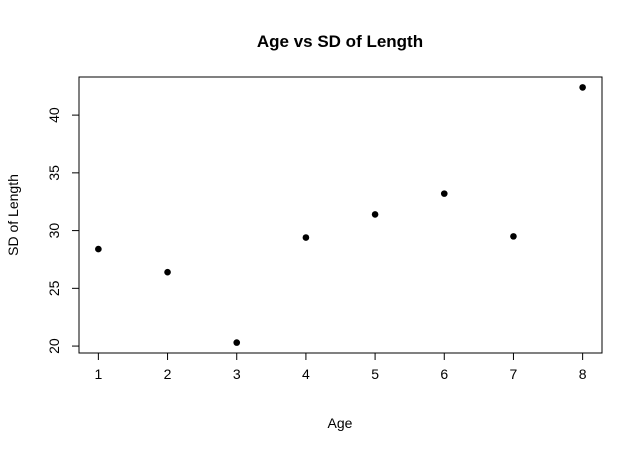  What do you see at coordinates (54, 231) in the screenshot?
I see `y-tick-label: 30` at bounding box center [54, 231].